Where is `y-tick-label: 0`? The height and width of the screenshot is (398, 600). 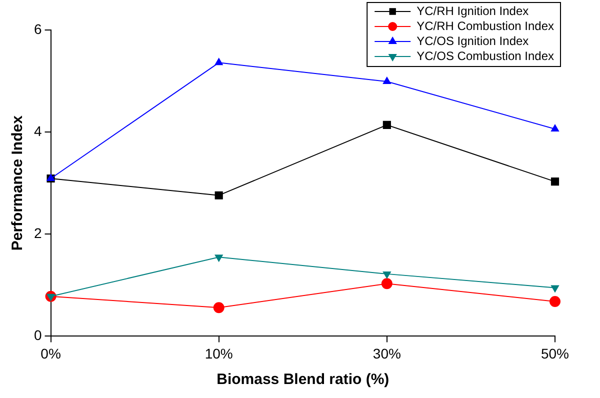 y-tick-label: 0 is located at coordinates (38, 335).